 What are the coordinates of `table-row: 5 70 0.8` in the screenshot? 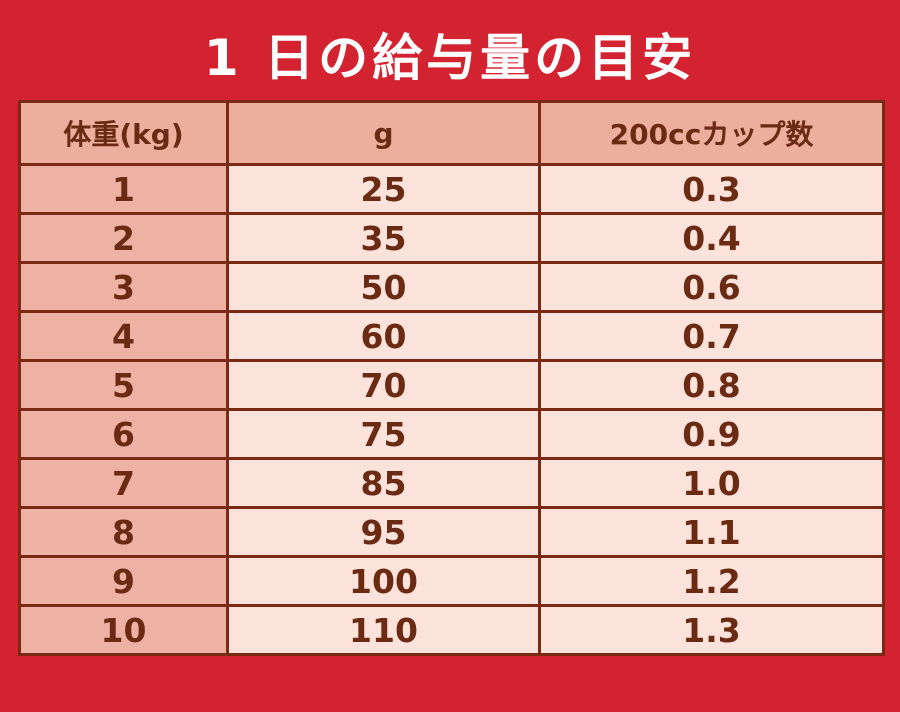 It's located at (451, 385).